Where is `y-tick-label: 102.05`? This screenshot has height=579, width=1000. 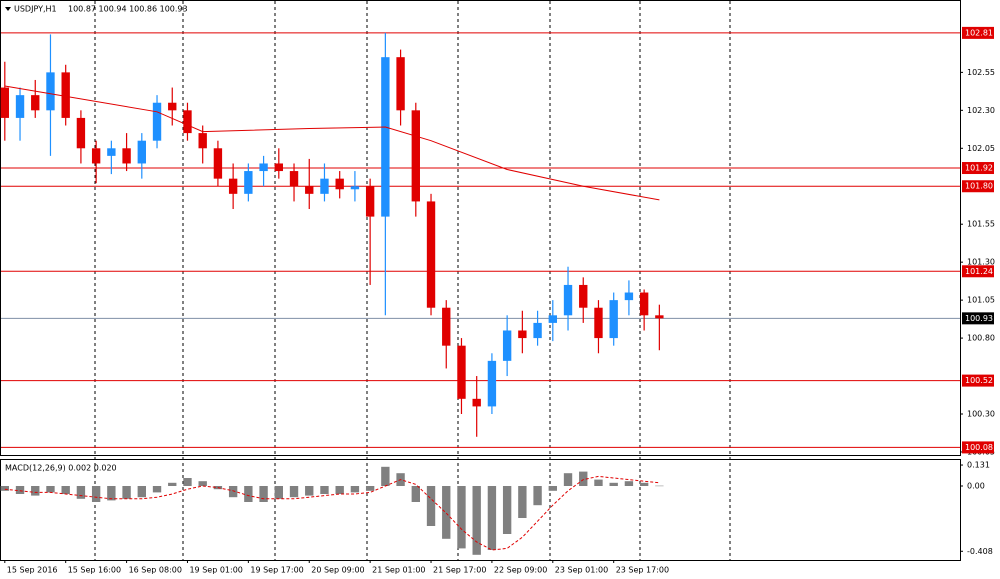
y-tick-label: 102.05 is located at coordinates (981, 148).